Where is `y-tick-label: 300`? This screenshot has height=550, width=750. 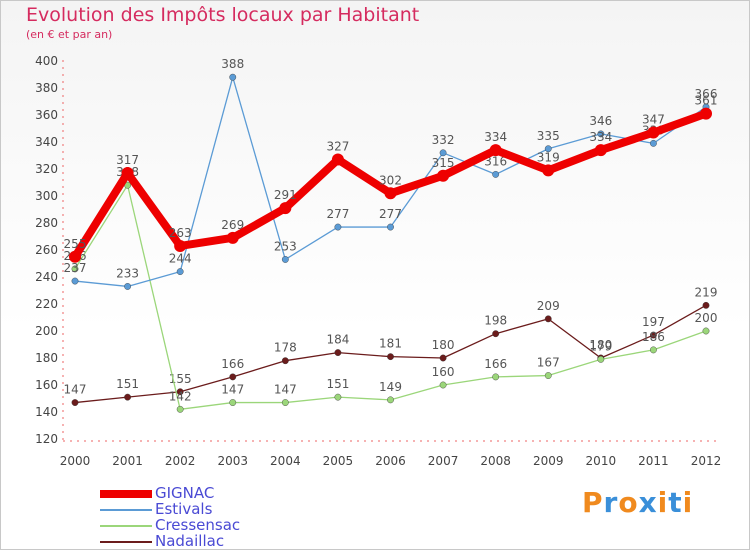
y-tick-label: 300 is located at coordinates (46, 196).